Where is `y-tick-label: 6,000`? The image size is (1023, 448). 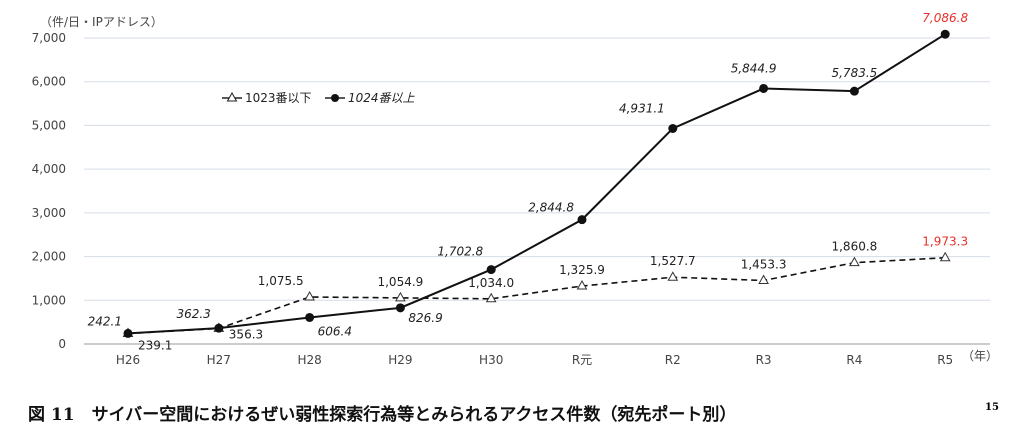
y-tick-label: 6,000 is located at coordinates (49, 82).